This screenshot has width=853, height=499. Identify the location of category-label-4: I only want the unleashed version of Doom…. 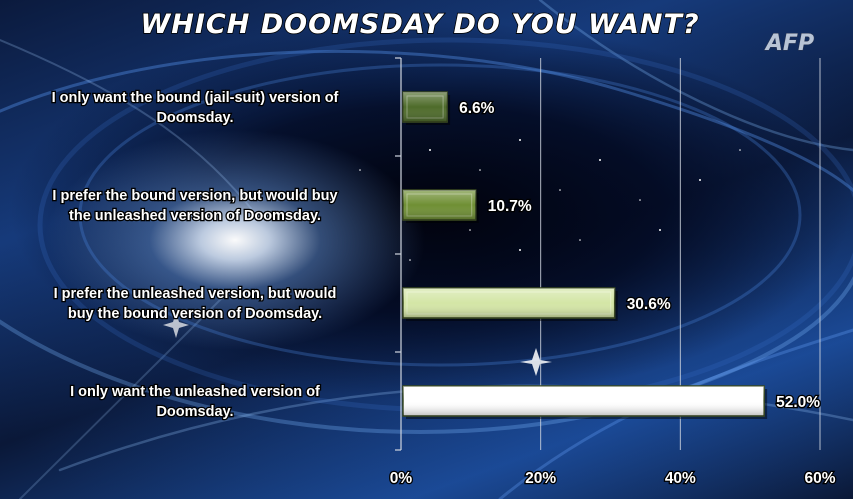
(195, 402).